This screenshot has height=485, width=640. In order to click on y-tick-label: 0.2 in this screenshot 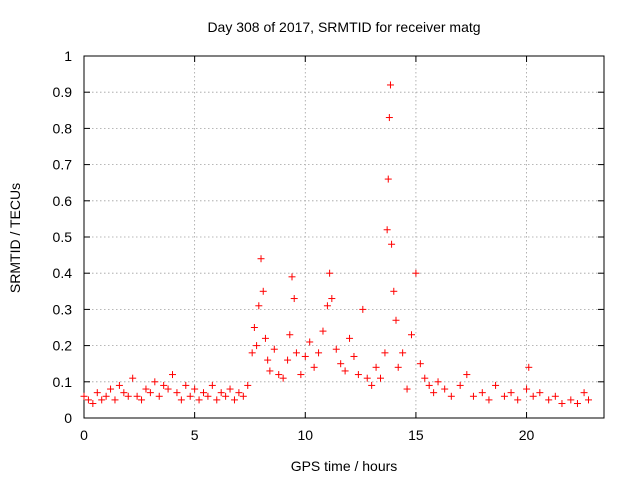, I will do `click(63, 346)`.